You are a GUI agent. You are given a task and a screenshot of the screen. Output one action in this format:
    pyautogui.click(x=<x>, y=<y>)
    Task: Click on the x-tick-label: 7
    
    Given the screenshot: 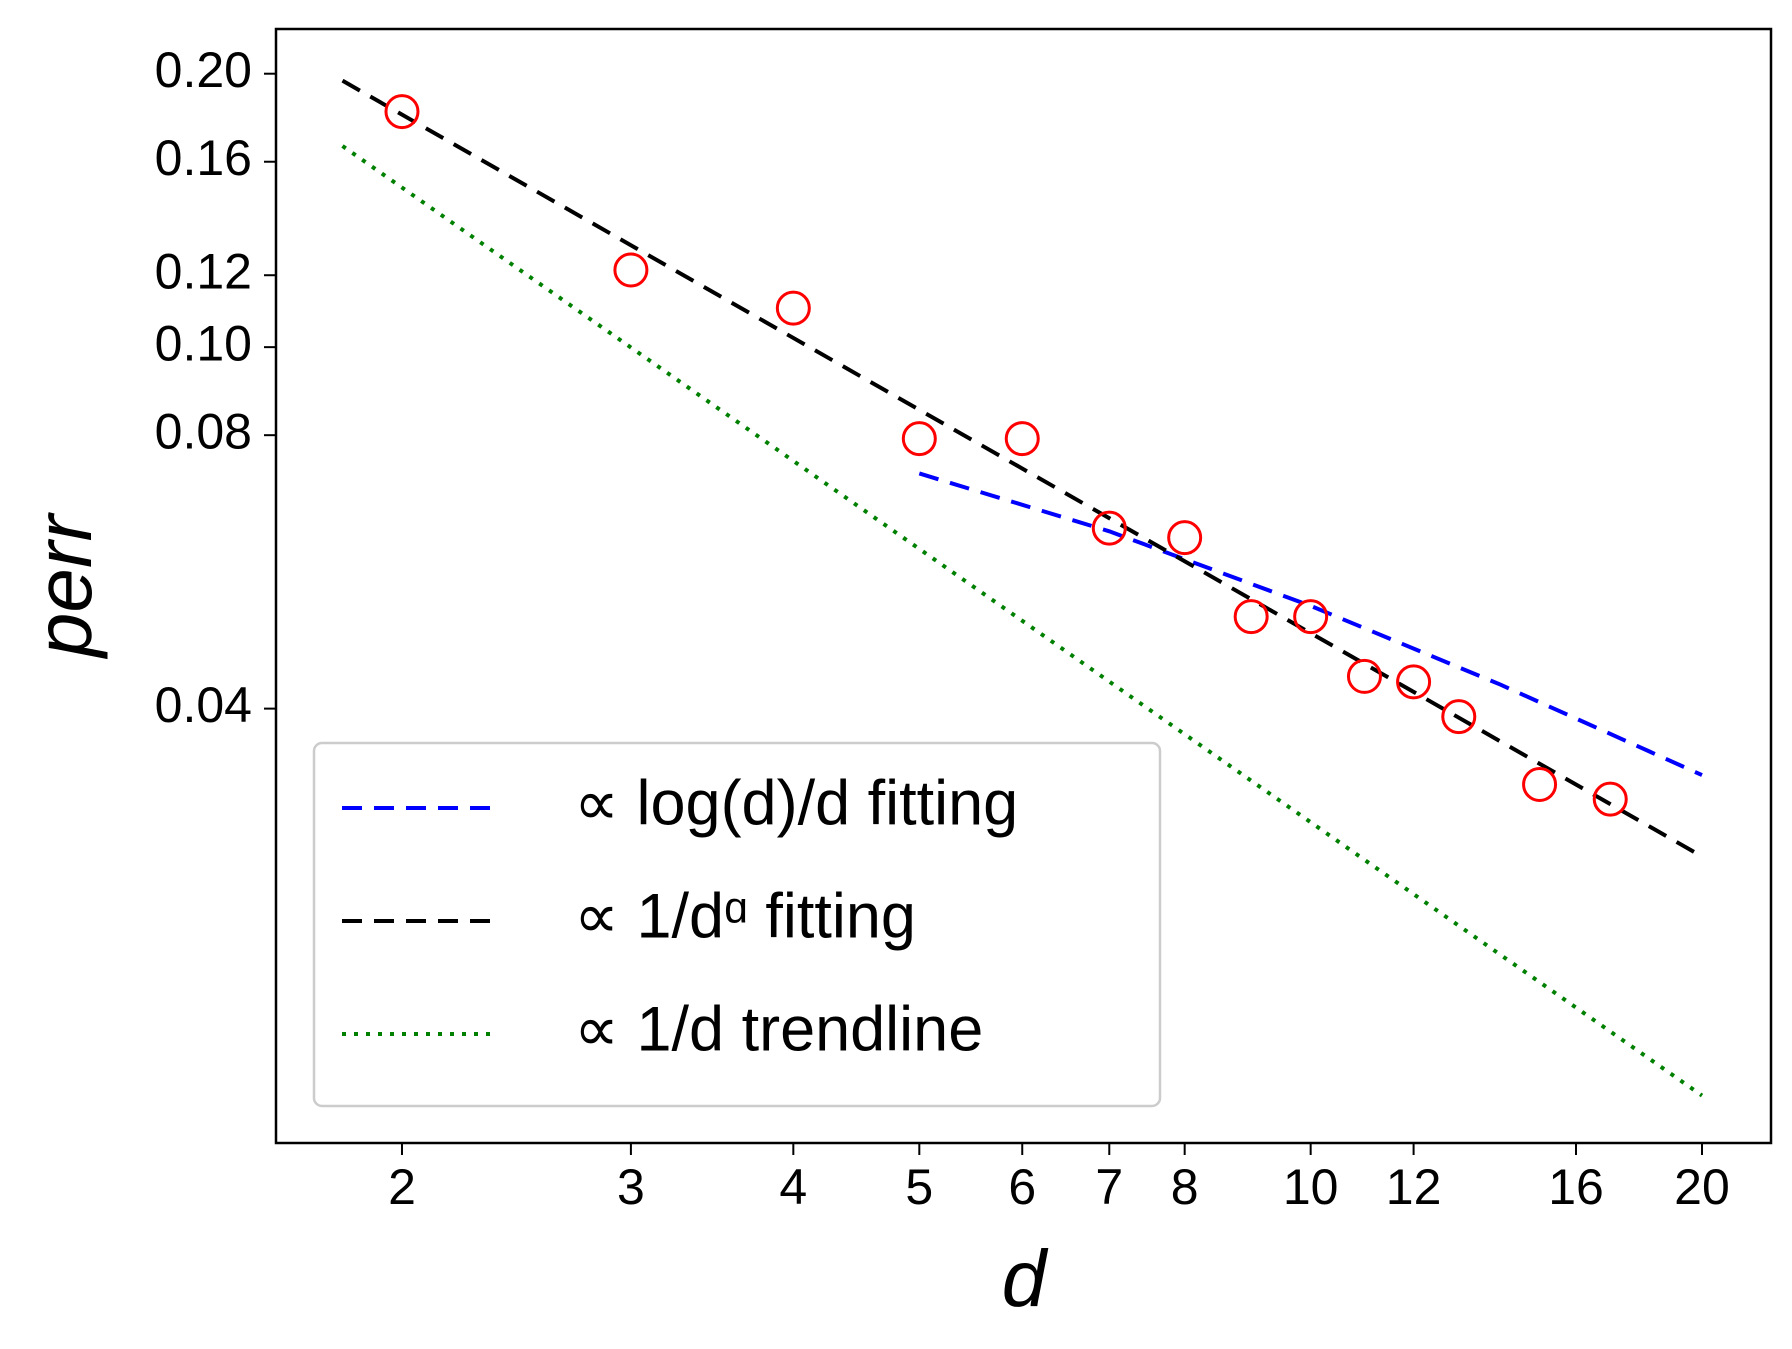 What is the action you would take?
    pyautogui.click(x=1109, y=1187)
    